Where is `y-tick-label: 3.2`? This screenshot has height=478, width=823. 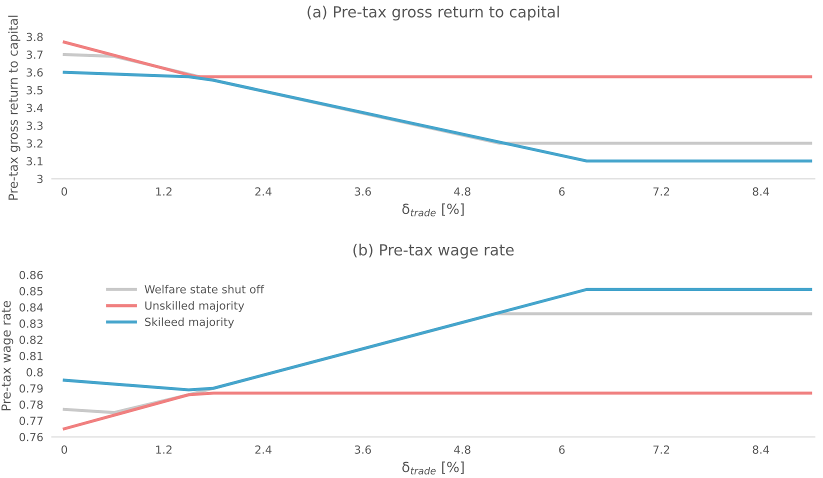 y-tick-label: 3.2 is located at coordinates (34, 143).